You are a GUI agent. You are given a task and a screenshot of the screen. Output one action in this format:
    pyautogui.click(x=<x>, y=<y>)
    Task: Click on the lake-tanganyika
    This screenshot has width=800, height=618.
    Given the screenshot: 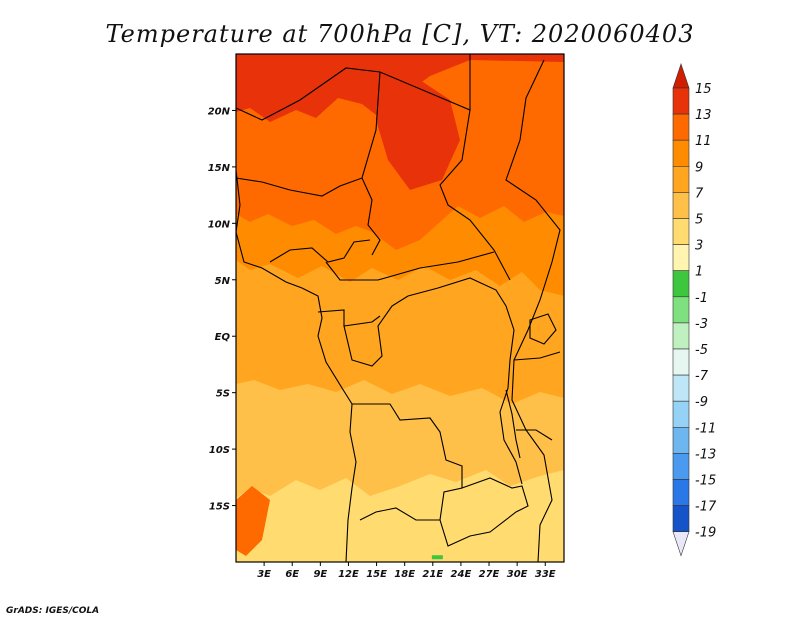 What is the action you would take?
    pyautogui.click(x=513, y=424)
    